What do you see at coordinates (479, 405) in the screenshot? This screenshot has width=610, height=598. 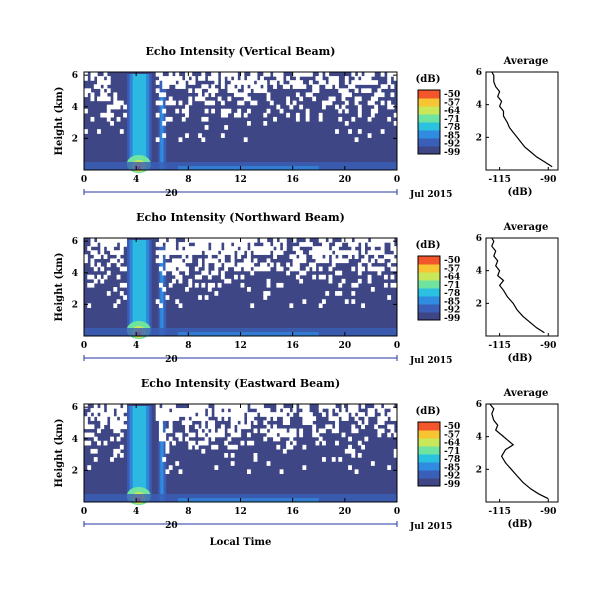 I see `average-y-tick-label: 6` at bounding box center [479, 405].